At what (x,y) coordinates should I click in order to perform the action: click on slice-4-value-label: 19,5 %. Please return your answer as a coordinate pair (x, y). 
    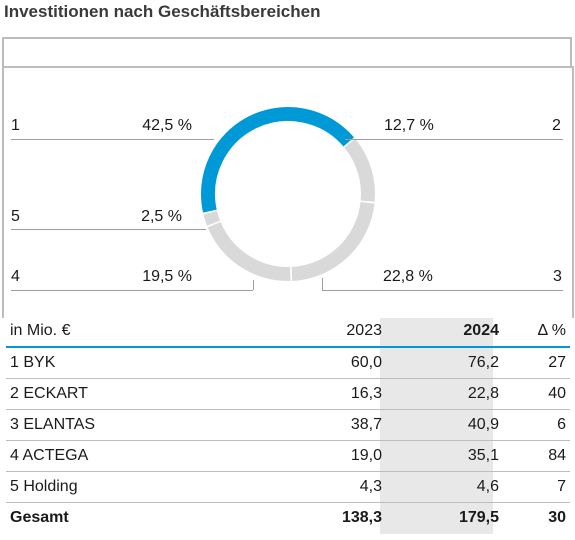
    Looking at the image, I should click on (167, 276).